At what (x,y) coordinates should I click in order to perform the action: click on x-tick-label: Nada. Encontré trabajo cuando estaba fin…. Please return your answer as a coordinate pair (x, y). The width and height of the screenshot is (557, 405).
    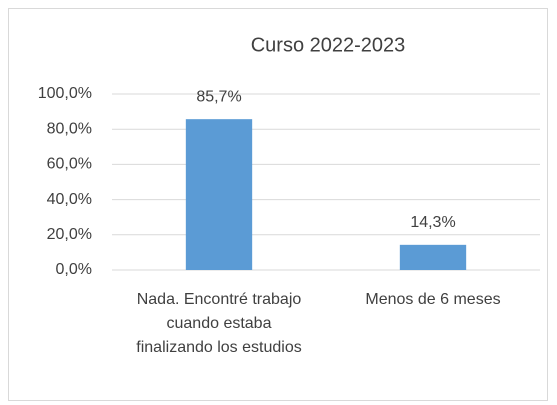
    Looking at the image, I should click on (219, 323).